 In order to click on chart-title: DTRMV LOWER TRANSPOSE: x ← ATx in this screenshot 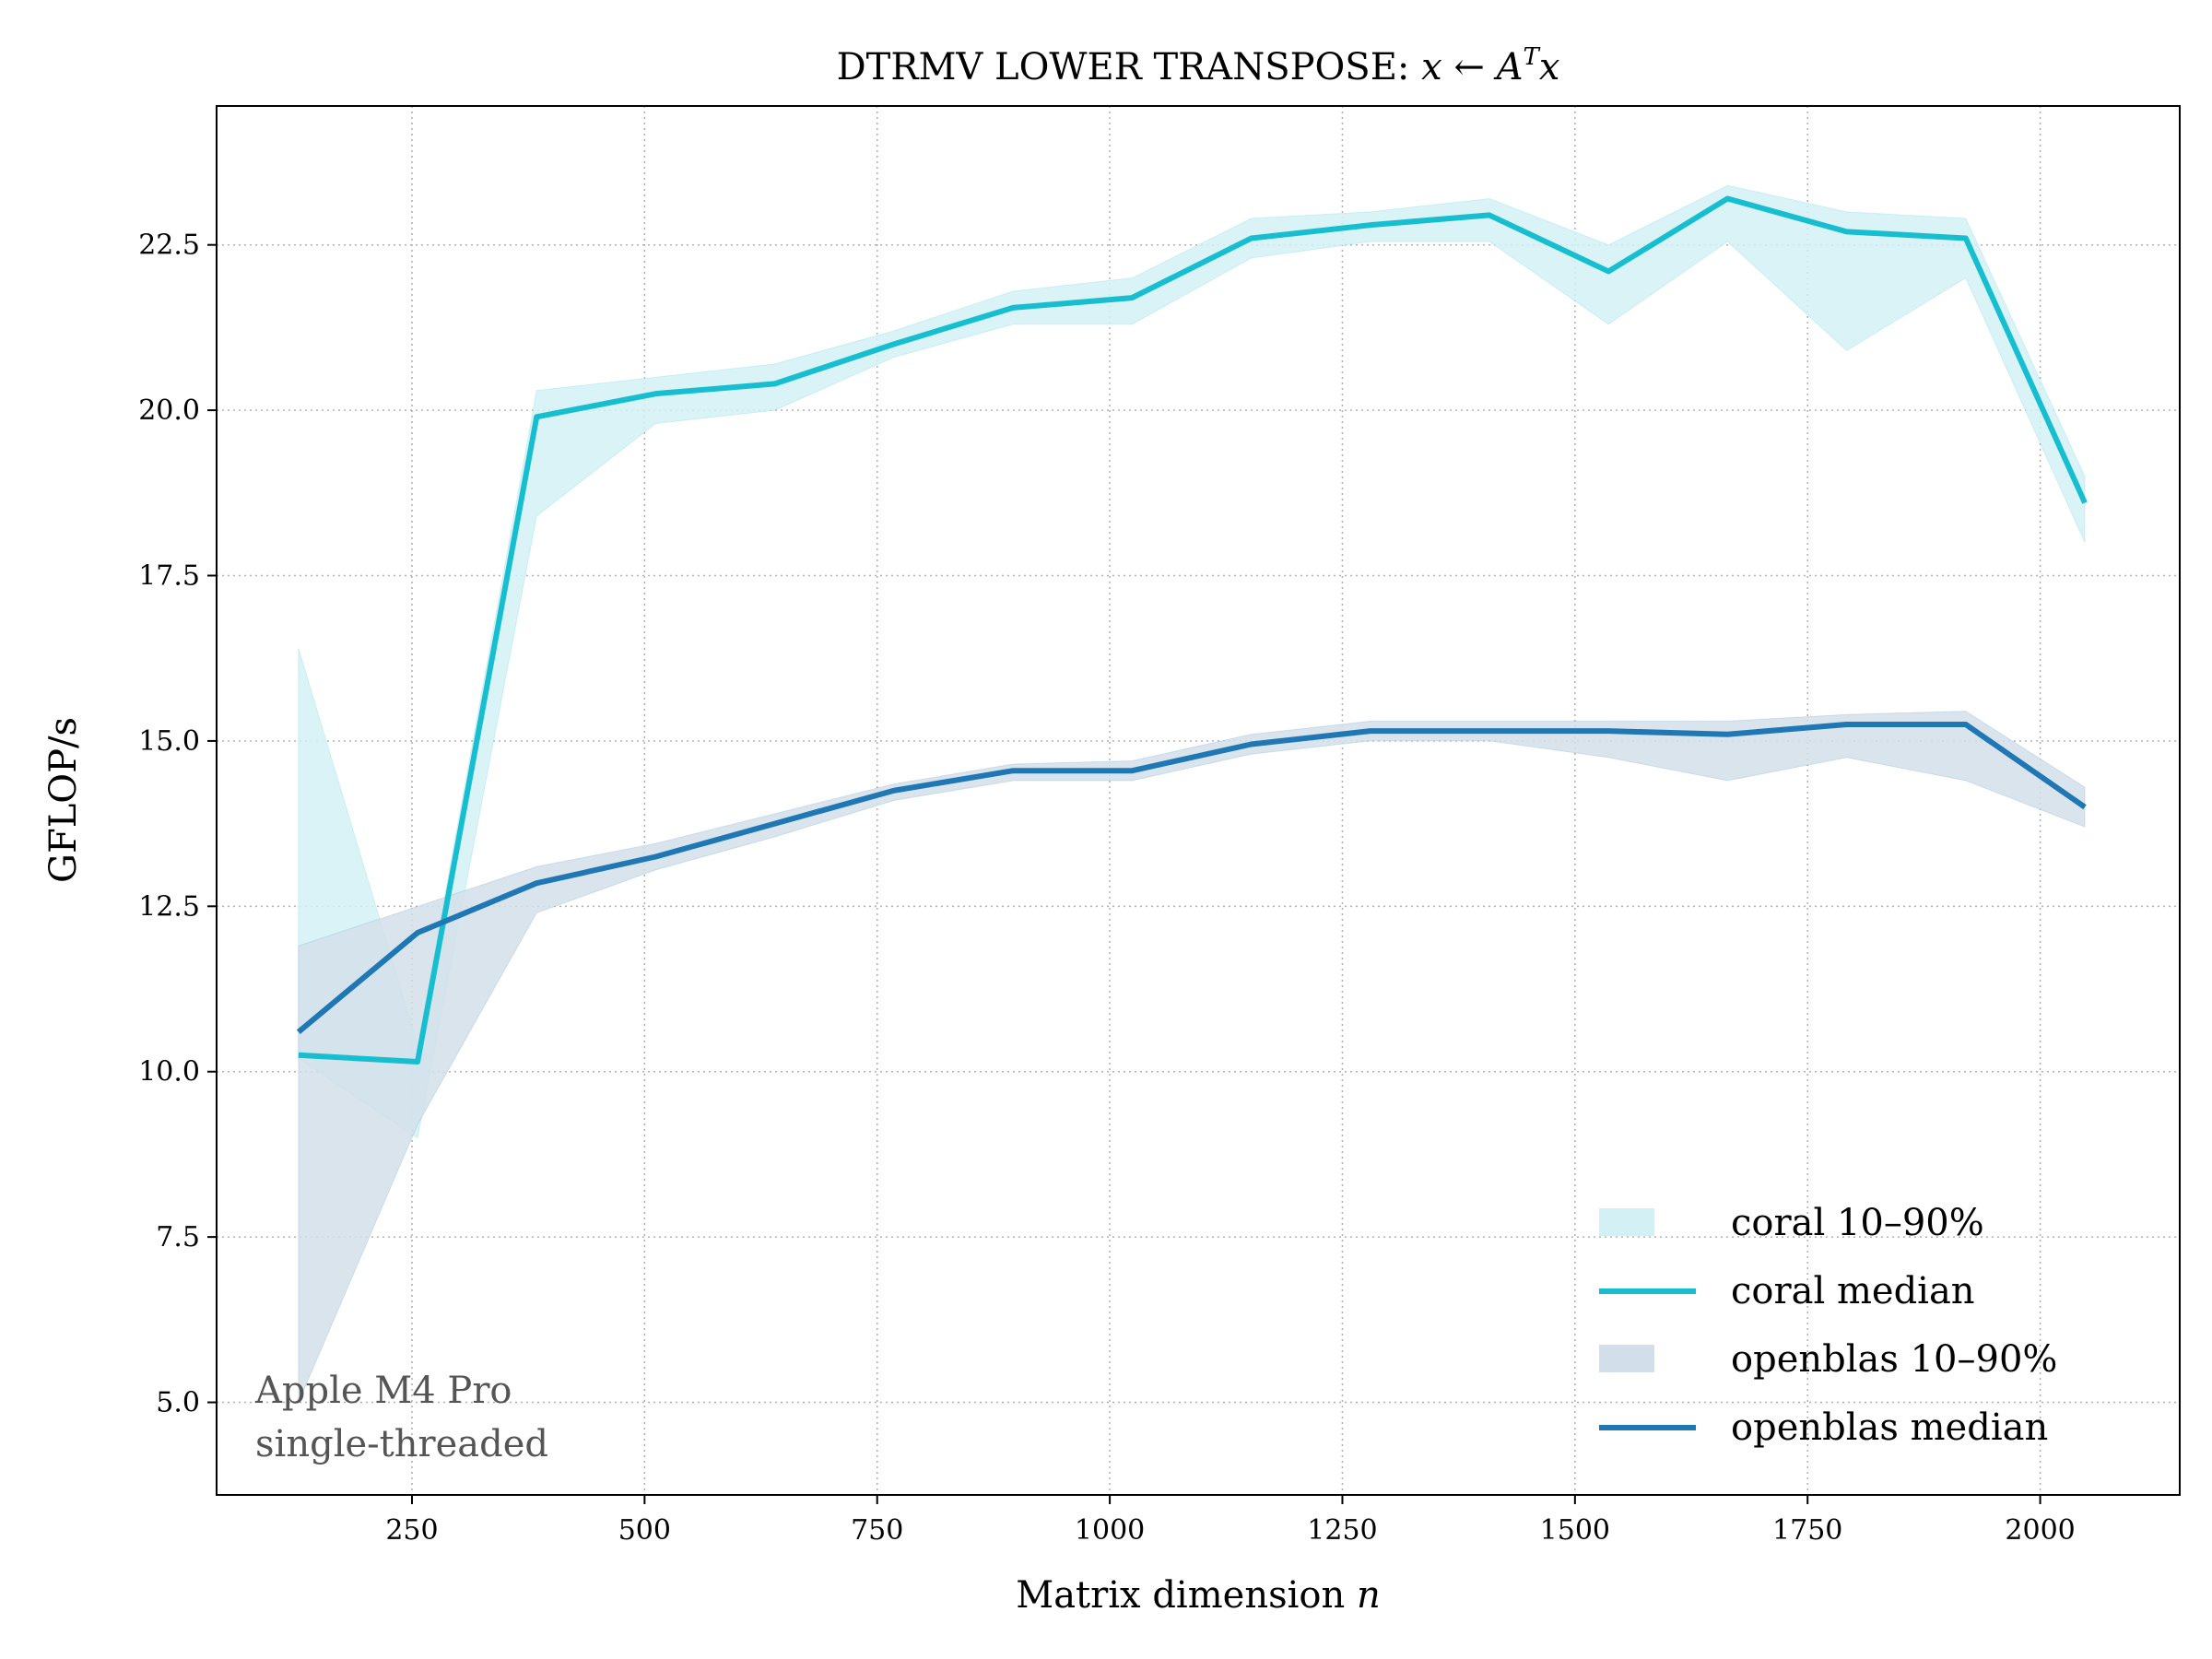, I will do `click(1198, 65)`.